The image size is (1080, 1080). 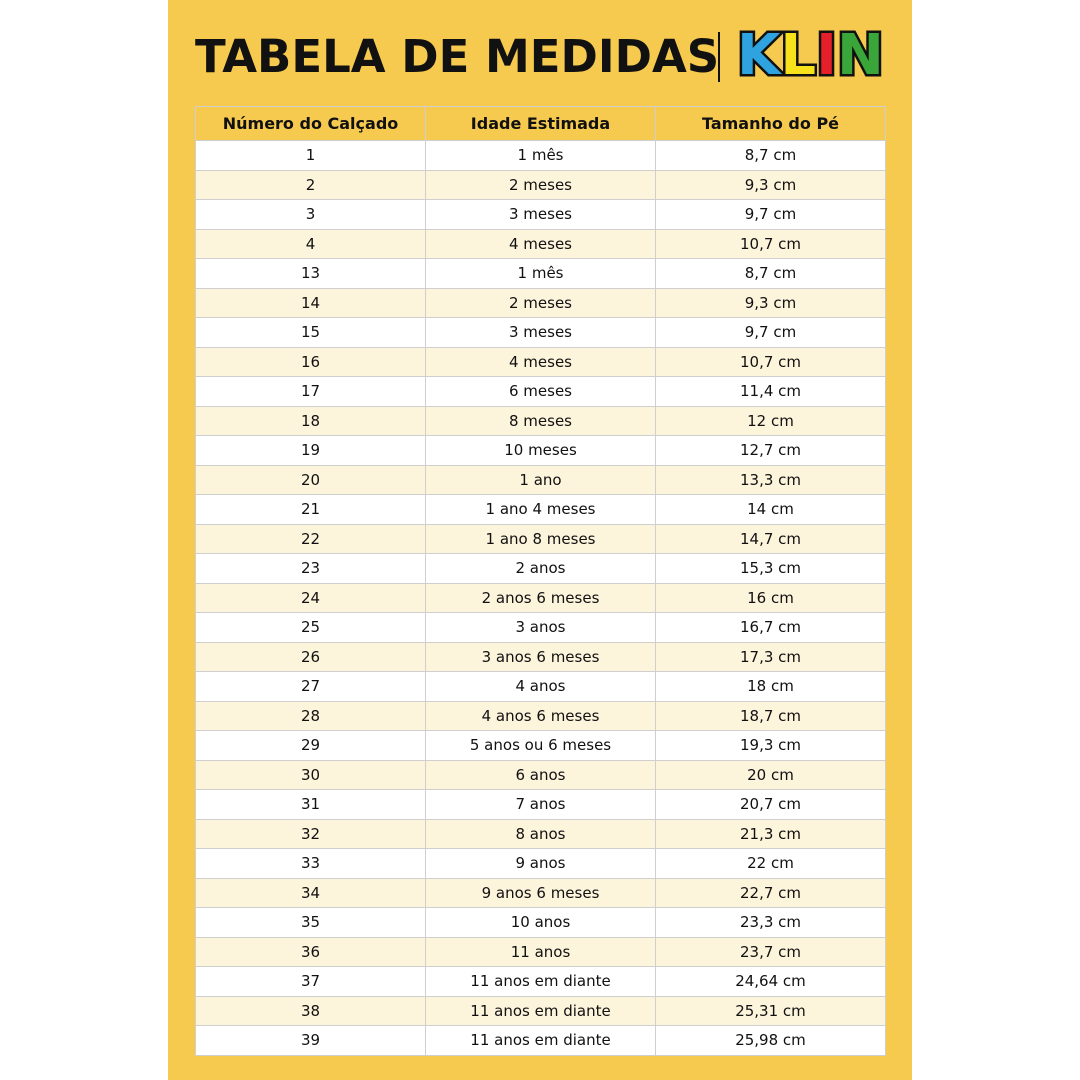 What do you see at coordinates (540, 509) in the screenshot?
I see `cell-estimated-age: 1 ano 4 meses` at bounding box center [540, 509].